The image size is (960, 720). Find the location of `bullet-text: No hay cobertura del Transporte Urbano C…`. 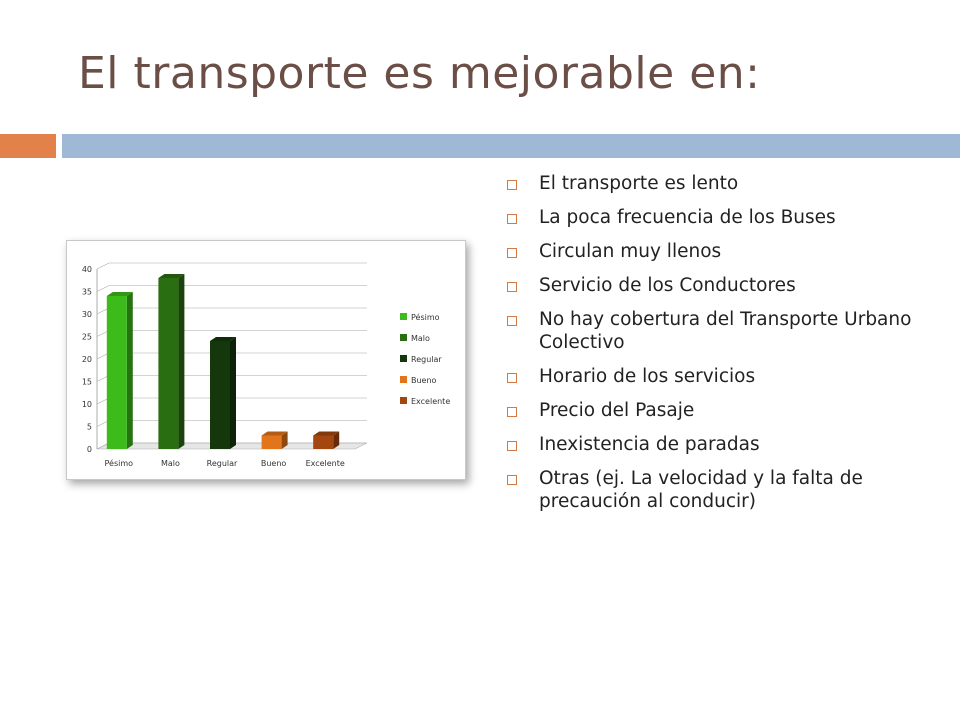

bullet-text: No hay cobertura del Transporte Urbano C… is located at coordinates (725, 331).